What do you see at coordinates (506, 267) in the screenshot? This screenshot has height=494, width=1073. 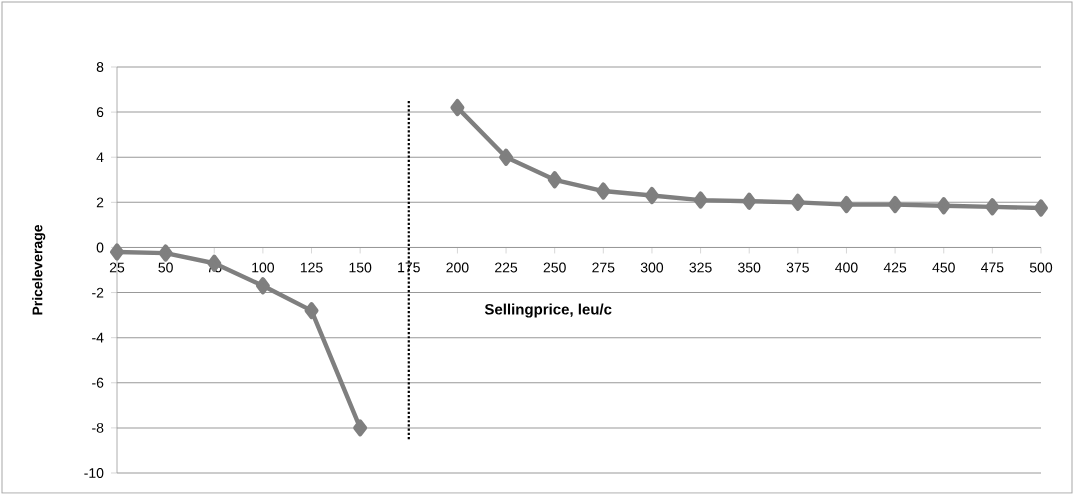 I see `x-tick-label: 225` at bounding box center [506, 267].